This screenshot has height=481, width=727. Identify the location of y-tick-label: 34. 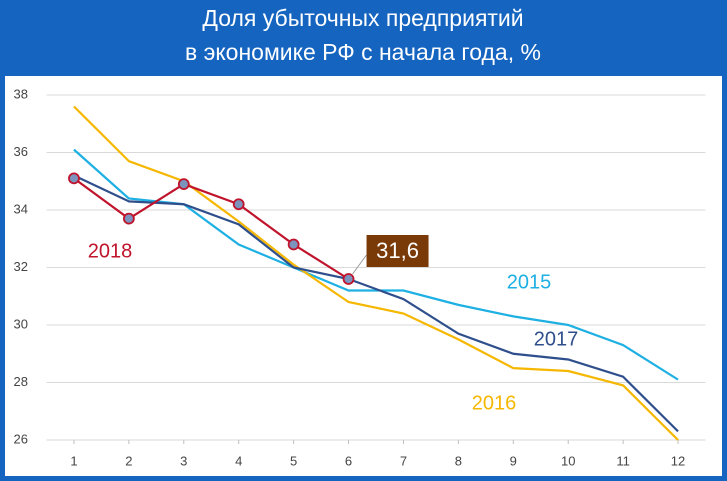
(21, 208).